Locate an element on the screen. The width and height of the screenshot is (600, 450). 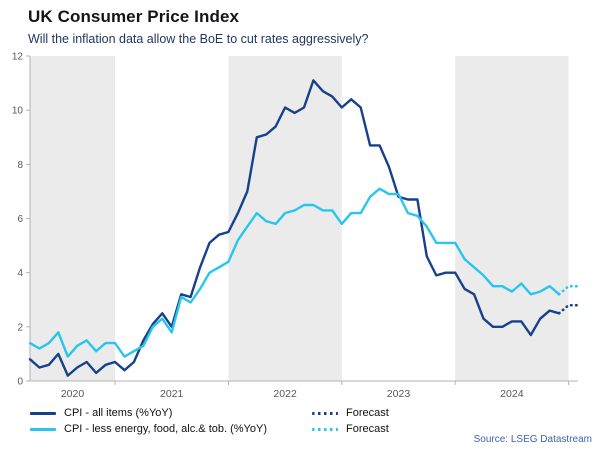
x-tick-label-2022: 2022 is located at coordinates (285, 394).